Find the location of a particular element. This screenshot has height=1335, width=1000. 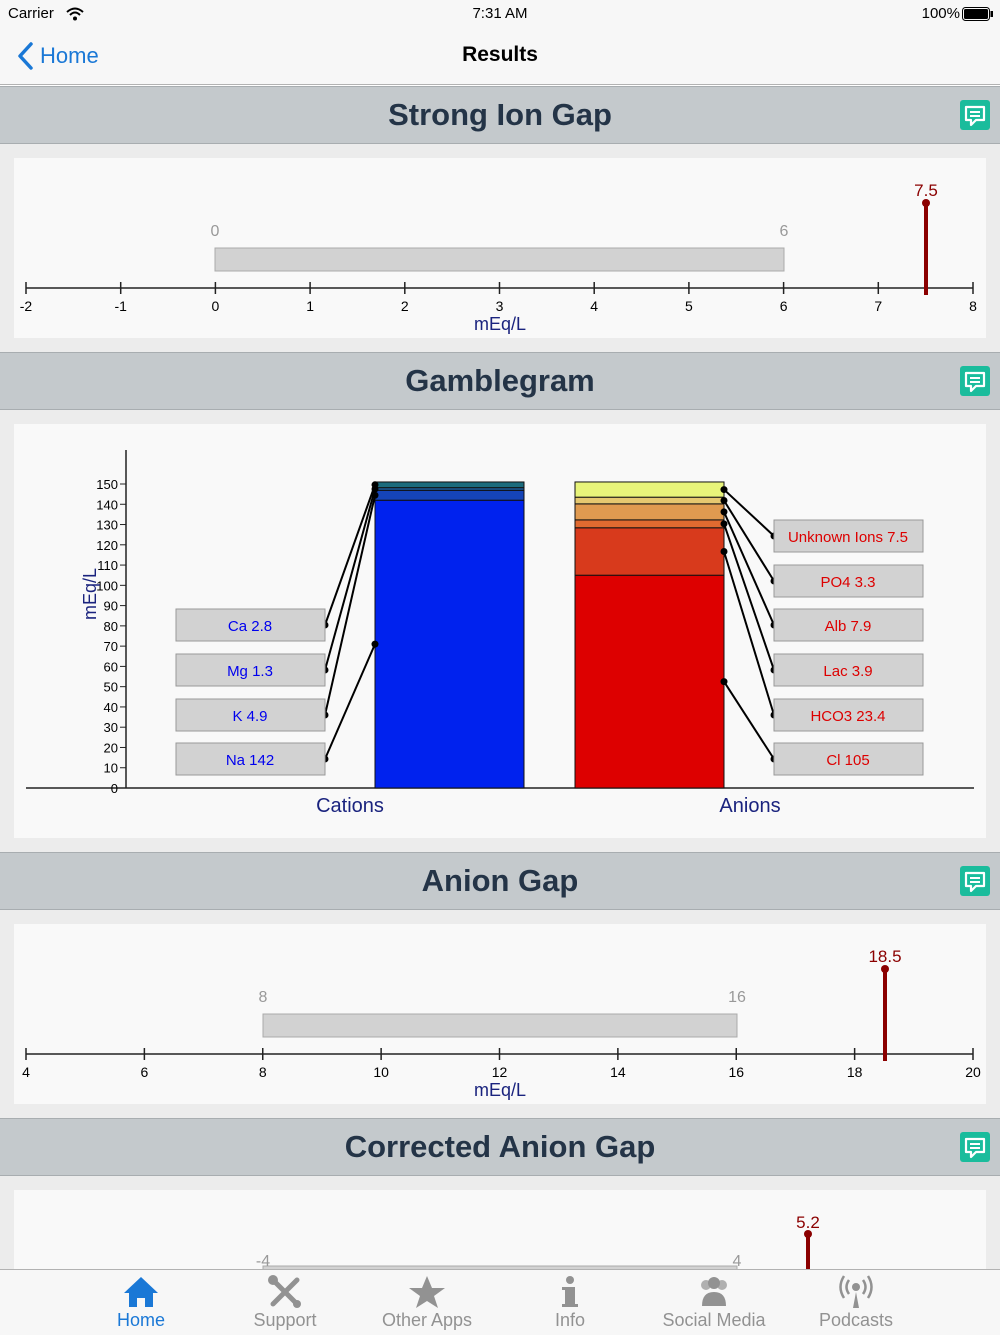

y-tick-label: 30 is located at coordinates (111, 727).